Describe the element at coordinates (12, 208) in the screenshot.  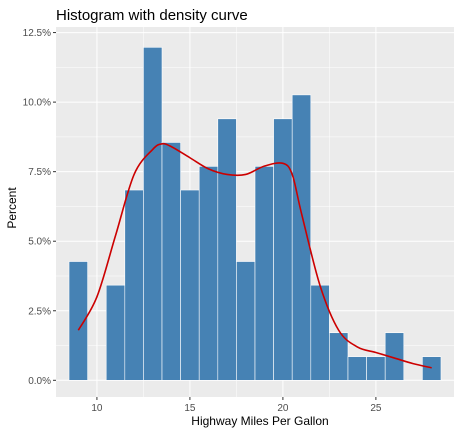
I see `y-axis-title: Percent` at that location.